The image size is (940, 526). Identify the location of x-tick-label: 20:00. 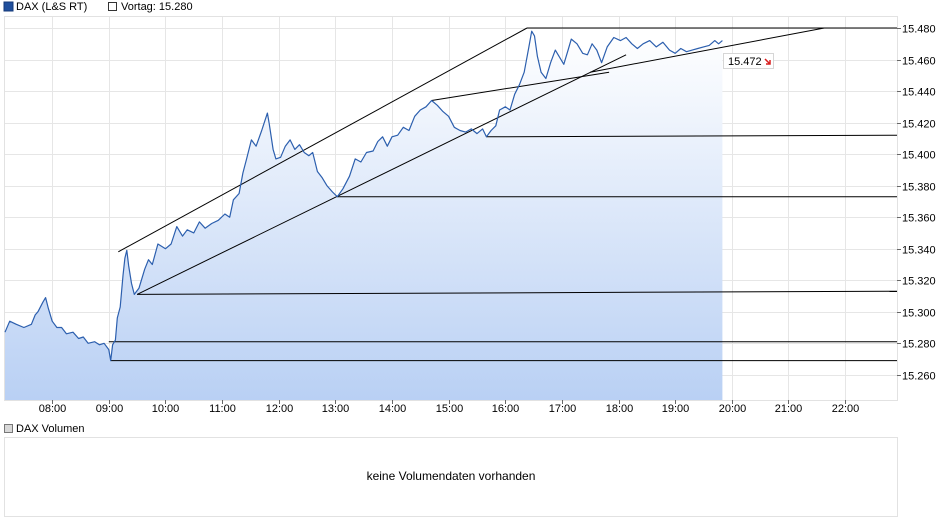
(733, 409).